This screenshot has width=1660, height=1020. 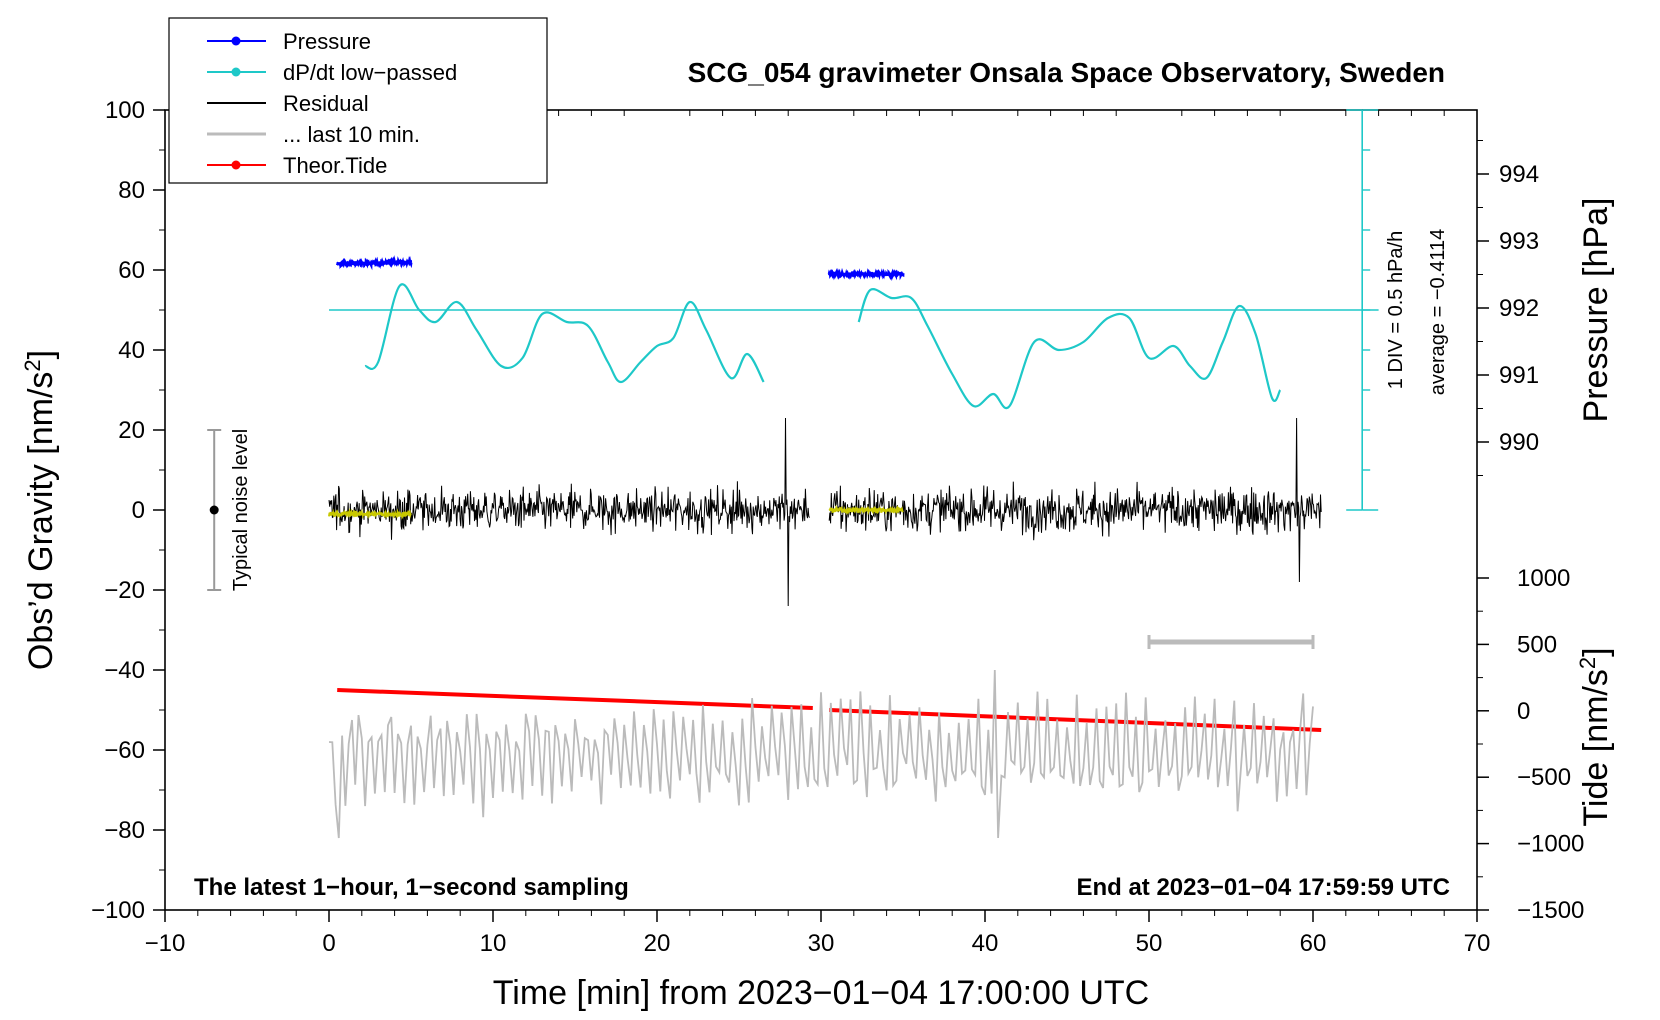 I want to click on pressure-tick-label: 992, so click(x=1519, y=308).